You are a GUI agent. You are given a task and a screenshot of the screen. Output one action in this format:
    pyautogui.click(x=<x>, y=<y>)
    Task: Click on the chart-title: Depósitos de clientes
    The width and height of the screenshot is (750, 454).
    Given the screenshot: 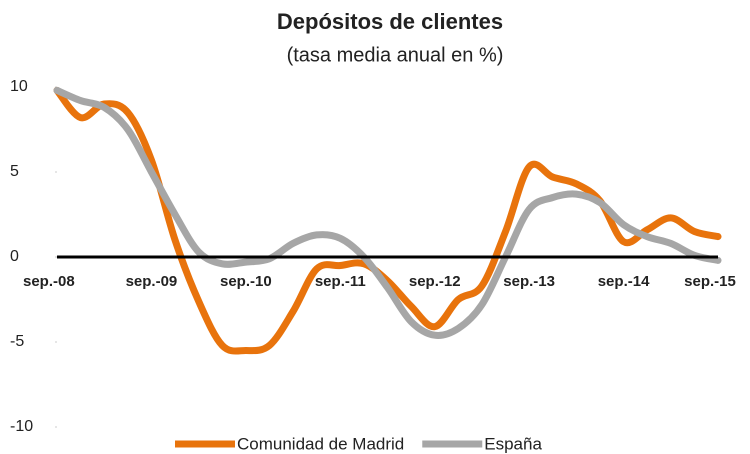 What is the action you would take?
    pyautogui.click(x=390, y=21)
    